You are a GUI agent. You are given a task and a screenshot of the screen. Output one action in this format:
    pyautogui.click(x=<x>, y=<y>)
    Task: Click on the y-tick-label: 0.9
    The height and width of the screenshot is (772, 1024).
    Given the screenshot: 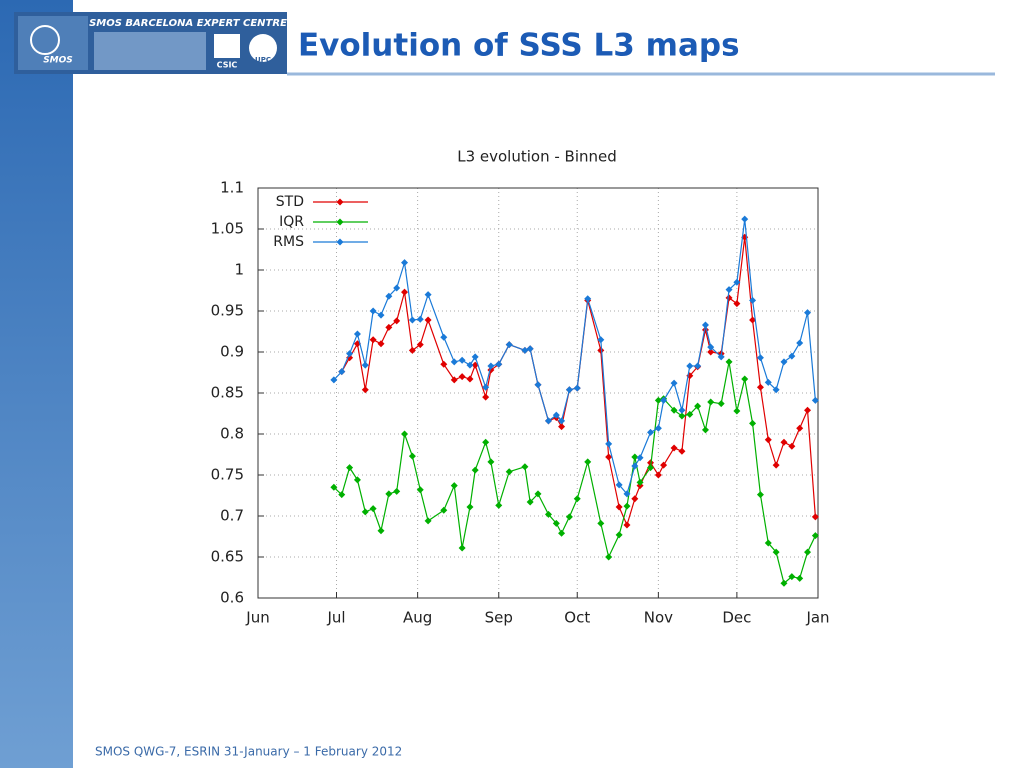 What is the action you would take?
    pyautogui.click(x=232, y=352)
    